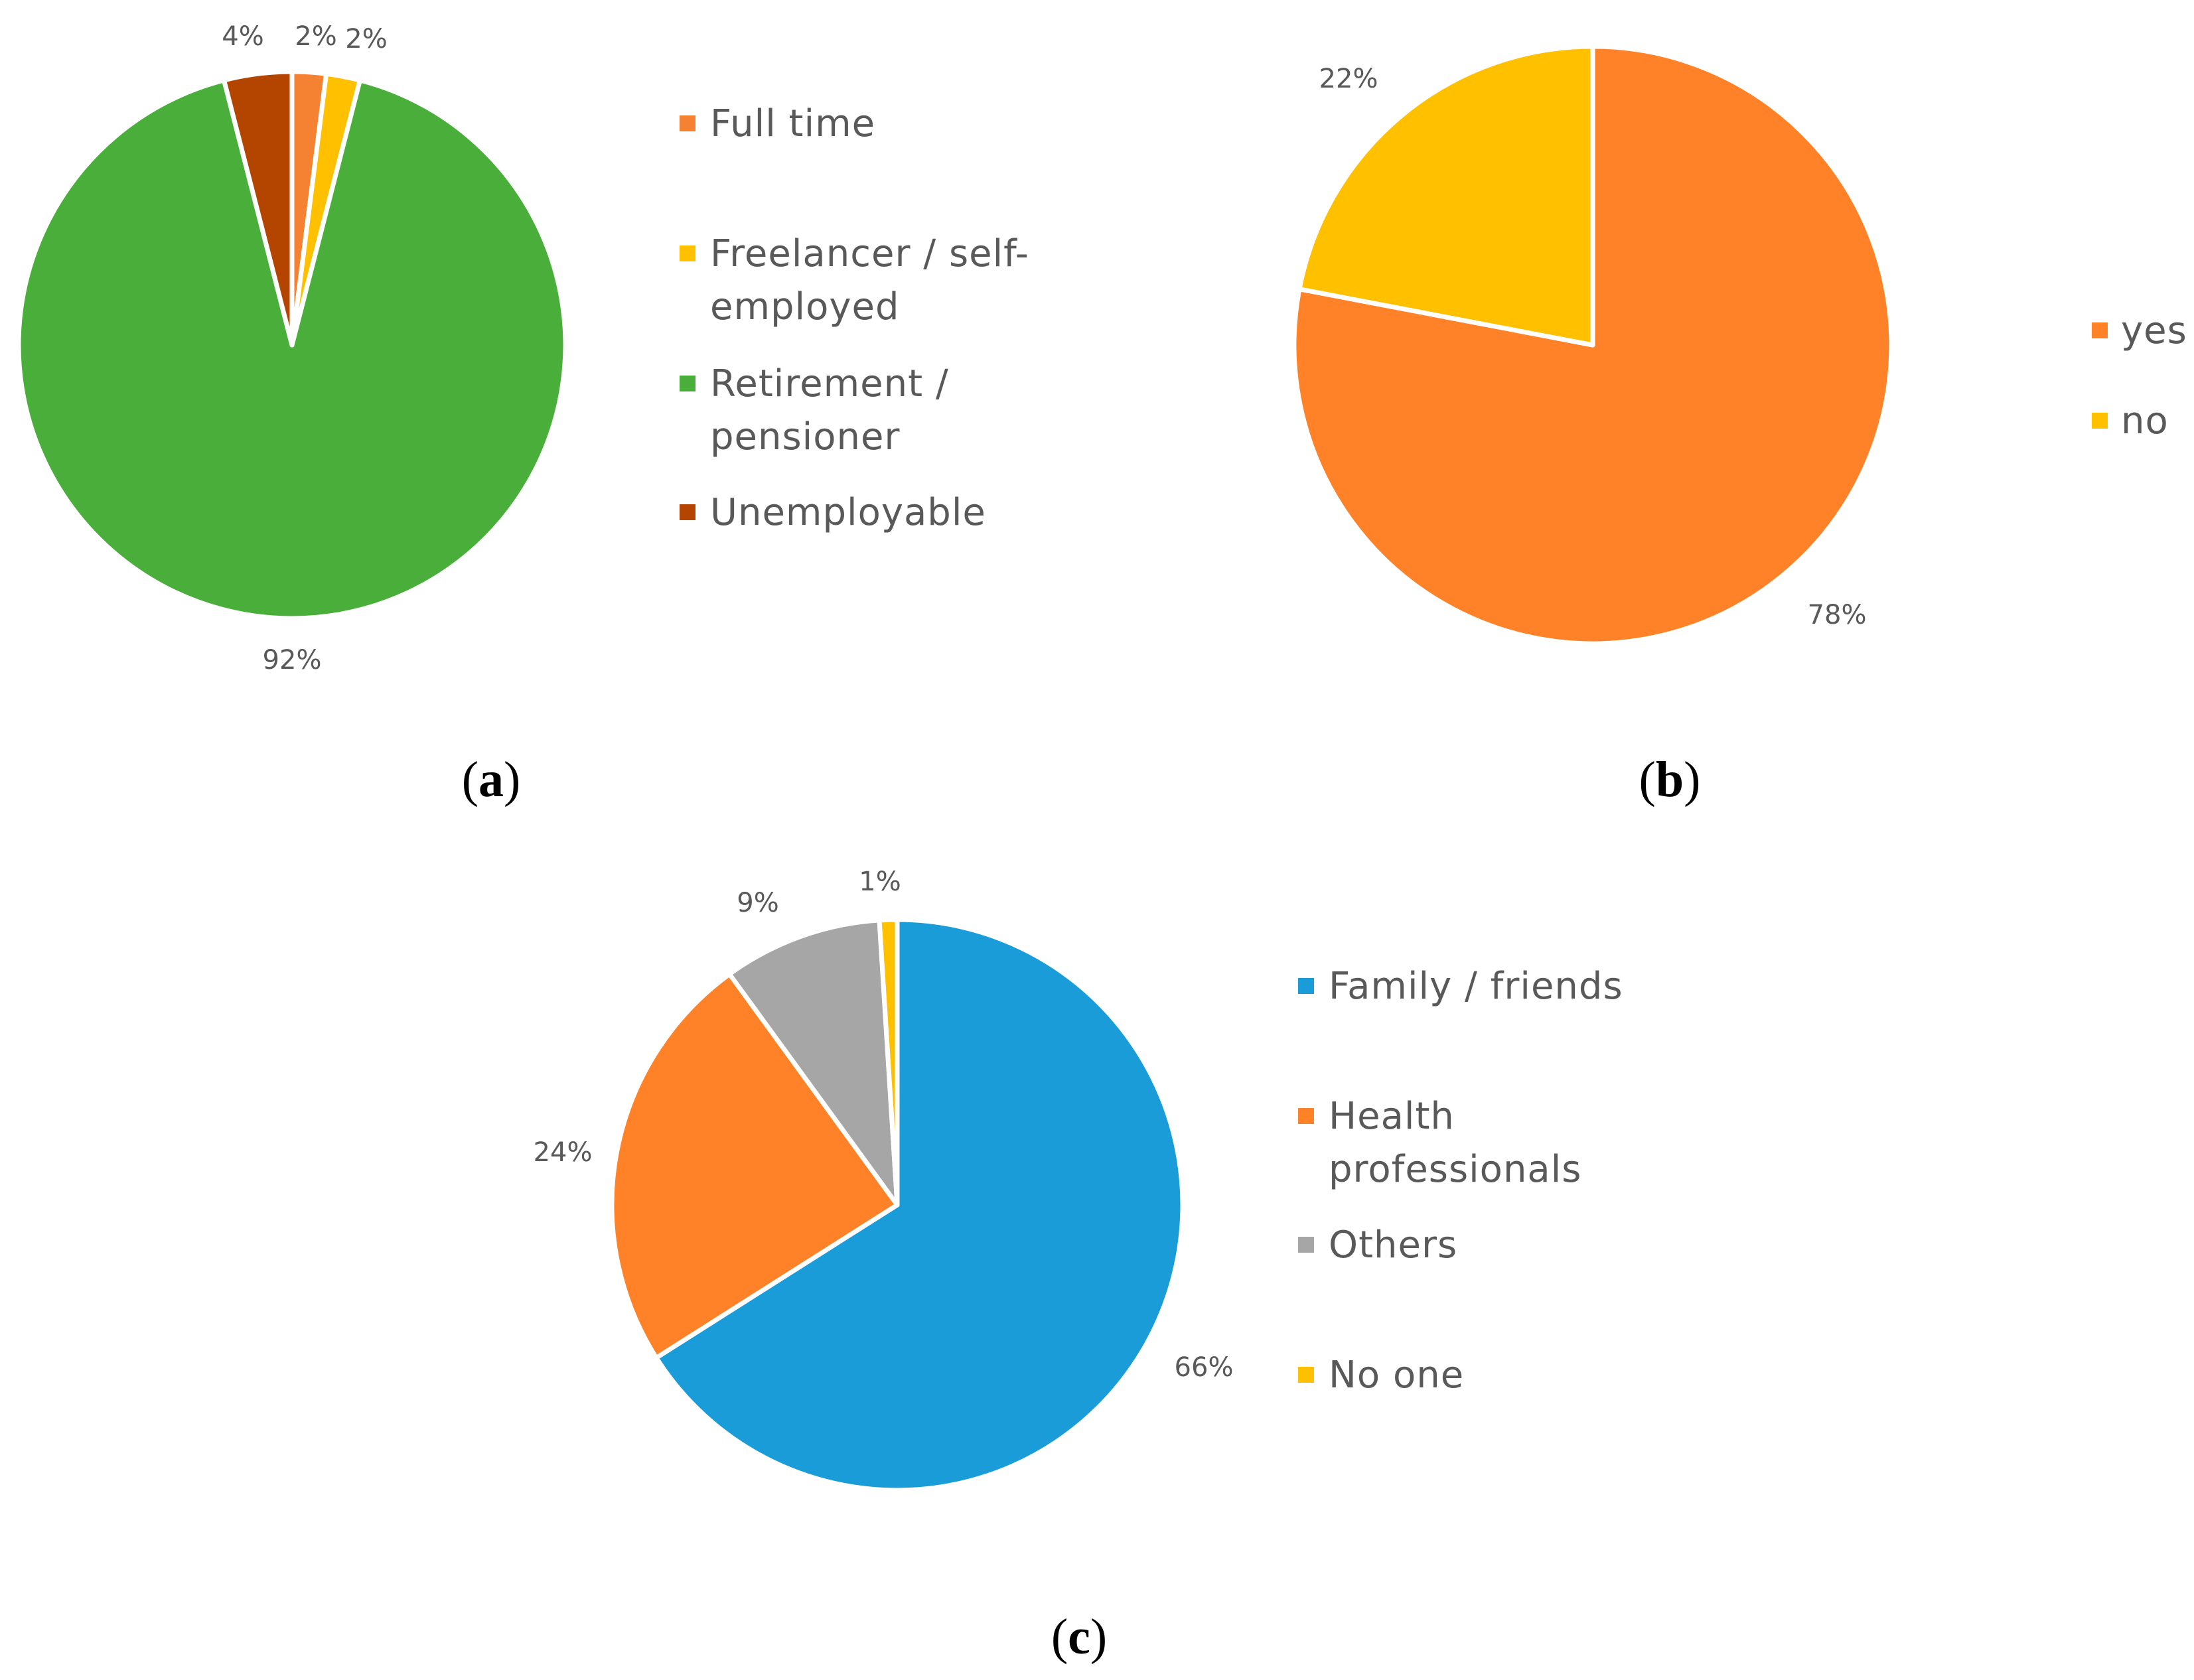  I want to click on slice-label-unemployable: 4%, so click(243, 36).